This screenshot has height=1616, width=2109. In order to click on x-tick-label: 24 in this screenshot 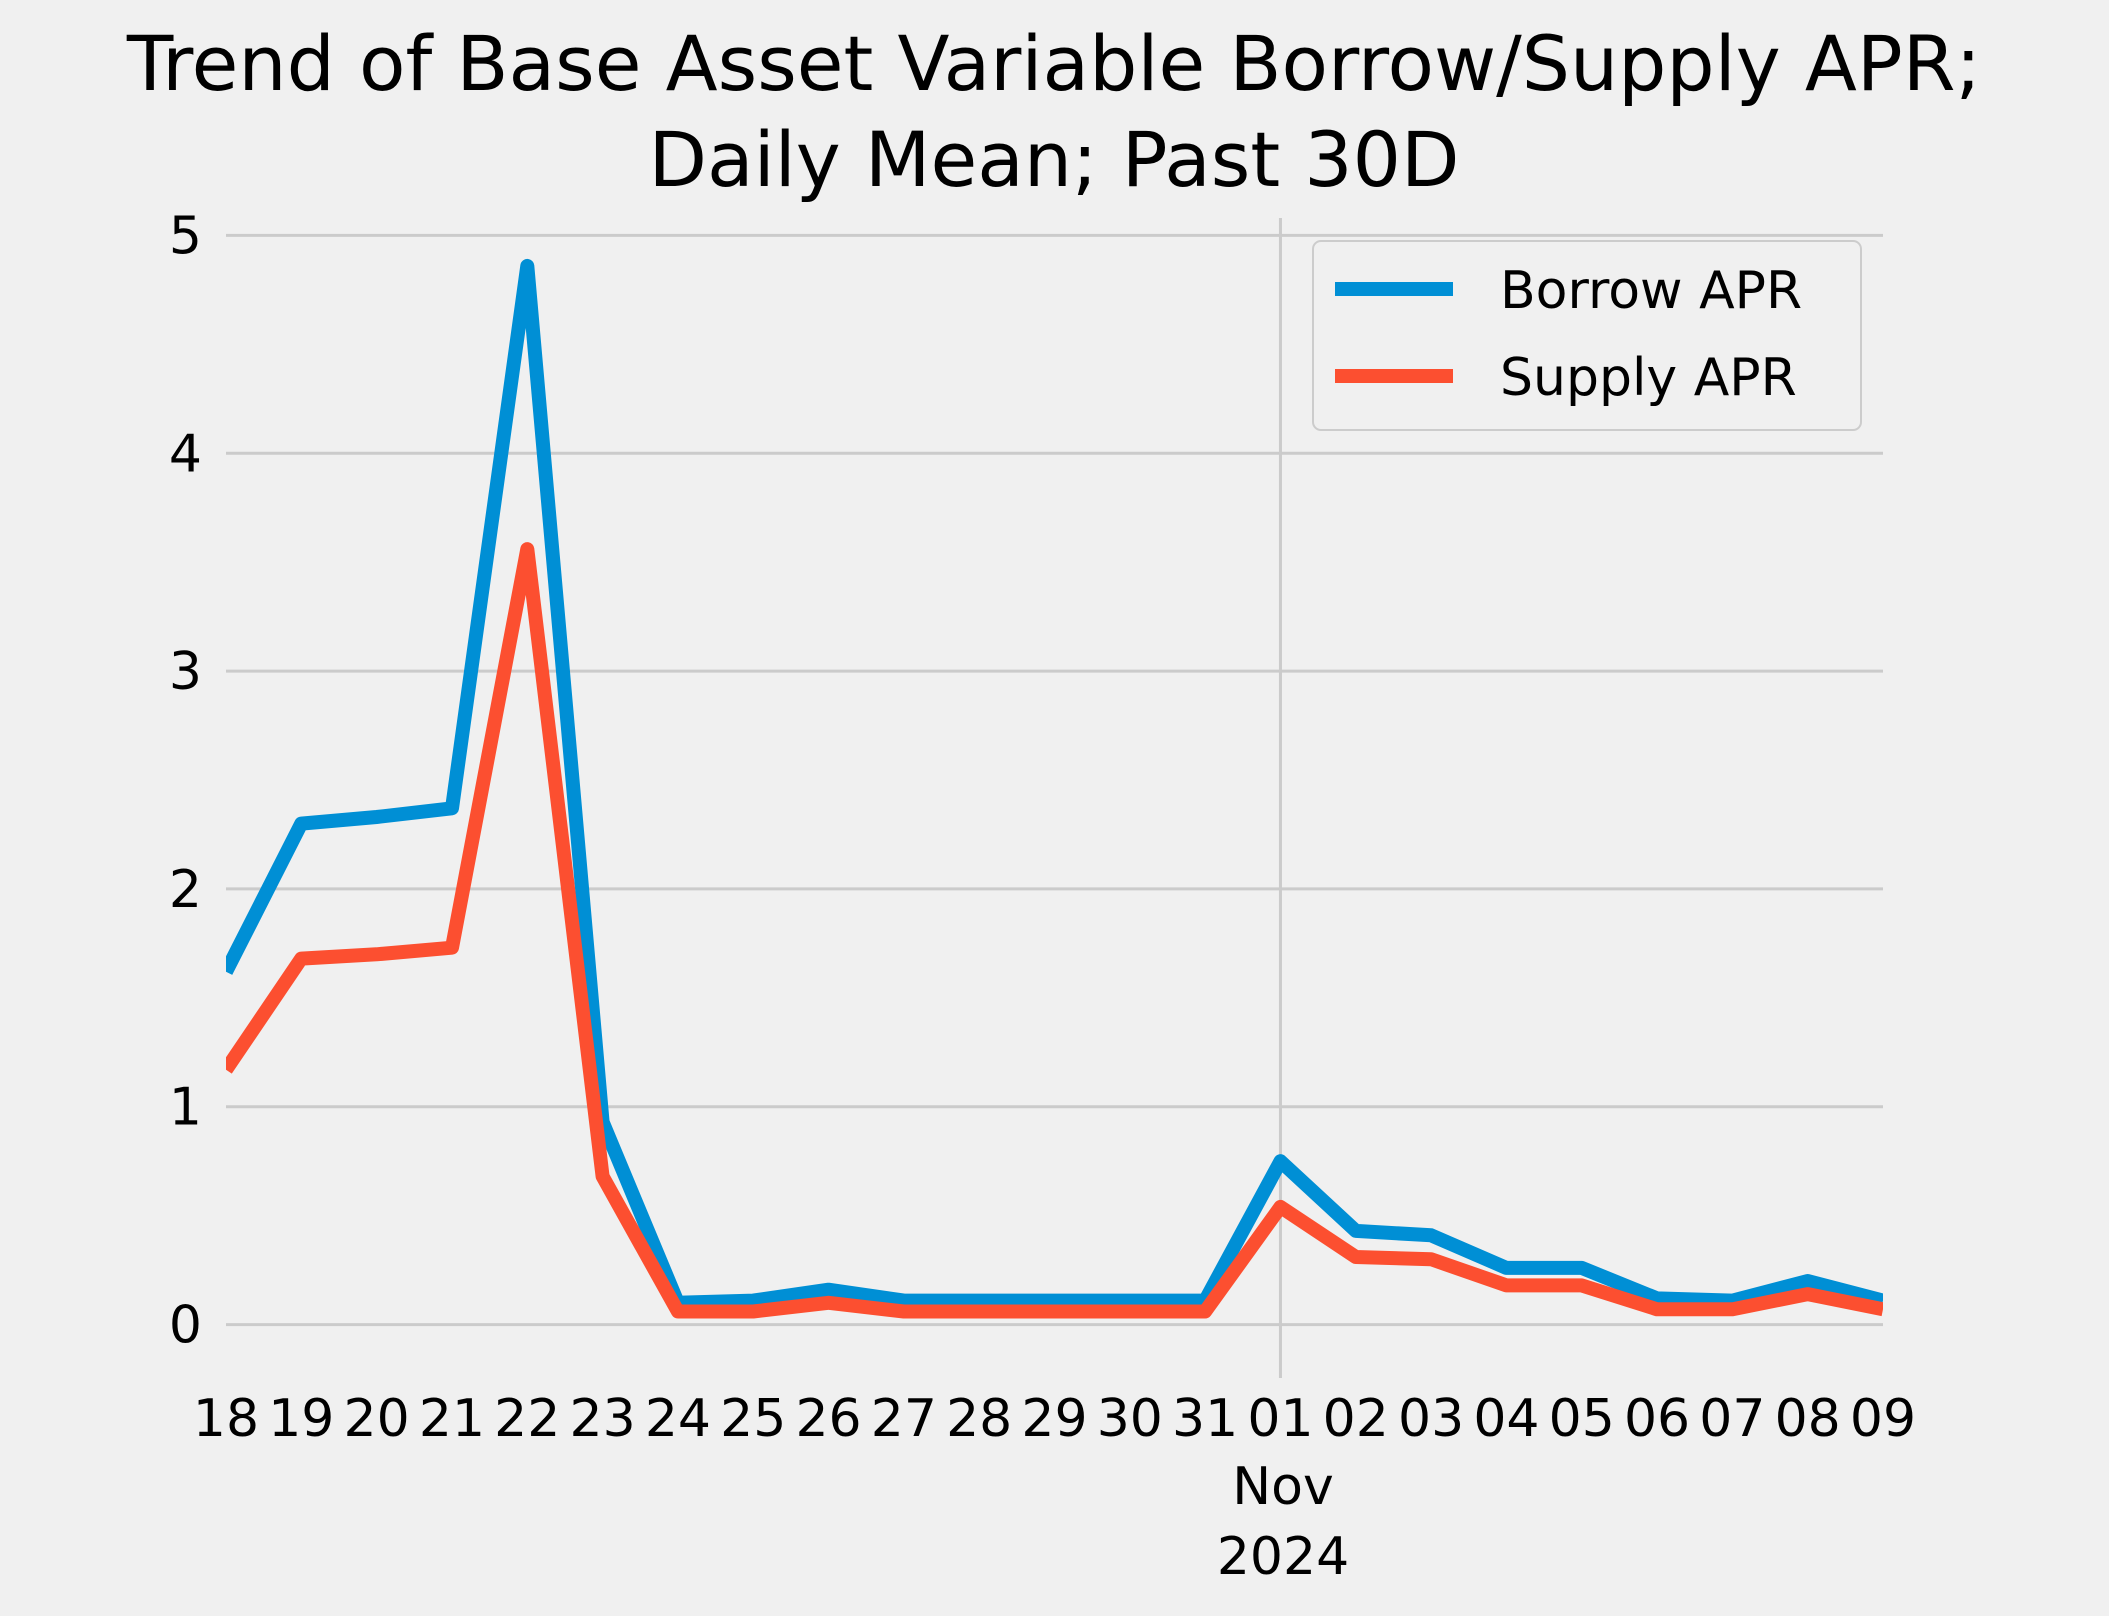, I will do `click(678, 1419)`.